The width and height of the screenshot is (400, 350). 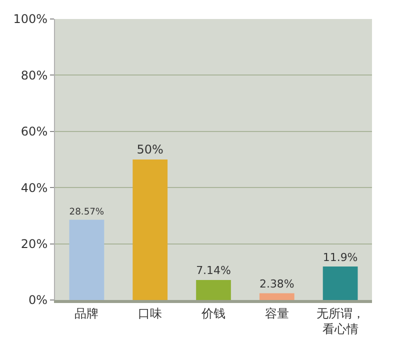 I want to click on data-label: 28.57%, so click(x=86, y=212).